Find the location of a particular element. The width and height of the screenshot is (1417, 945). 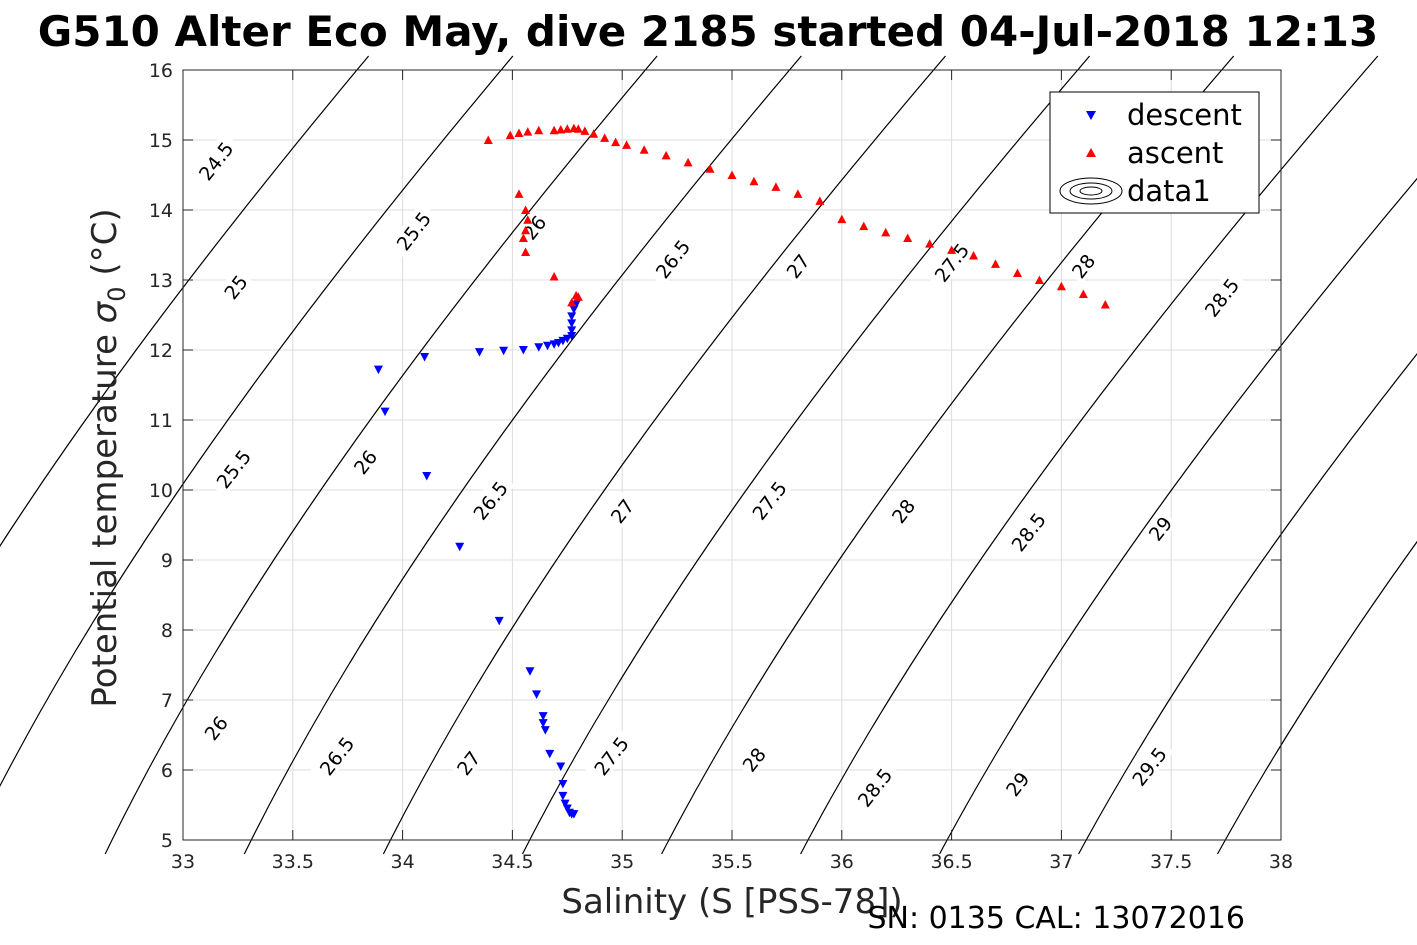

y-axis-label-main: Potential temperature is located at coordinates (105, 515).